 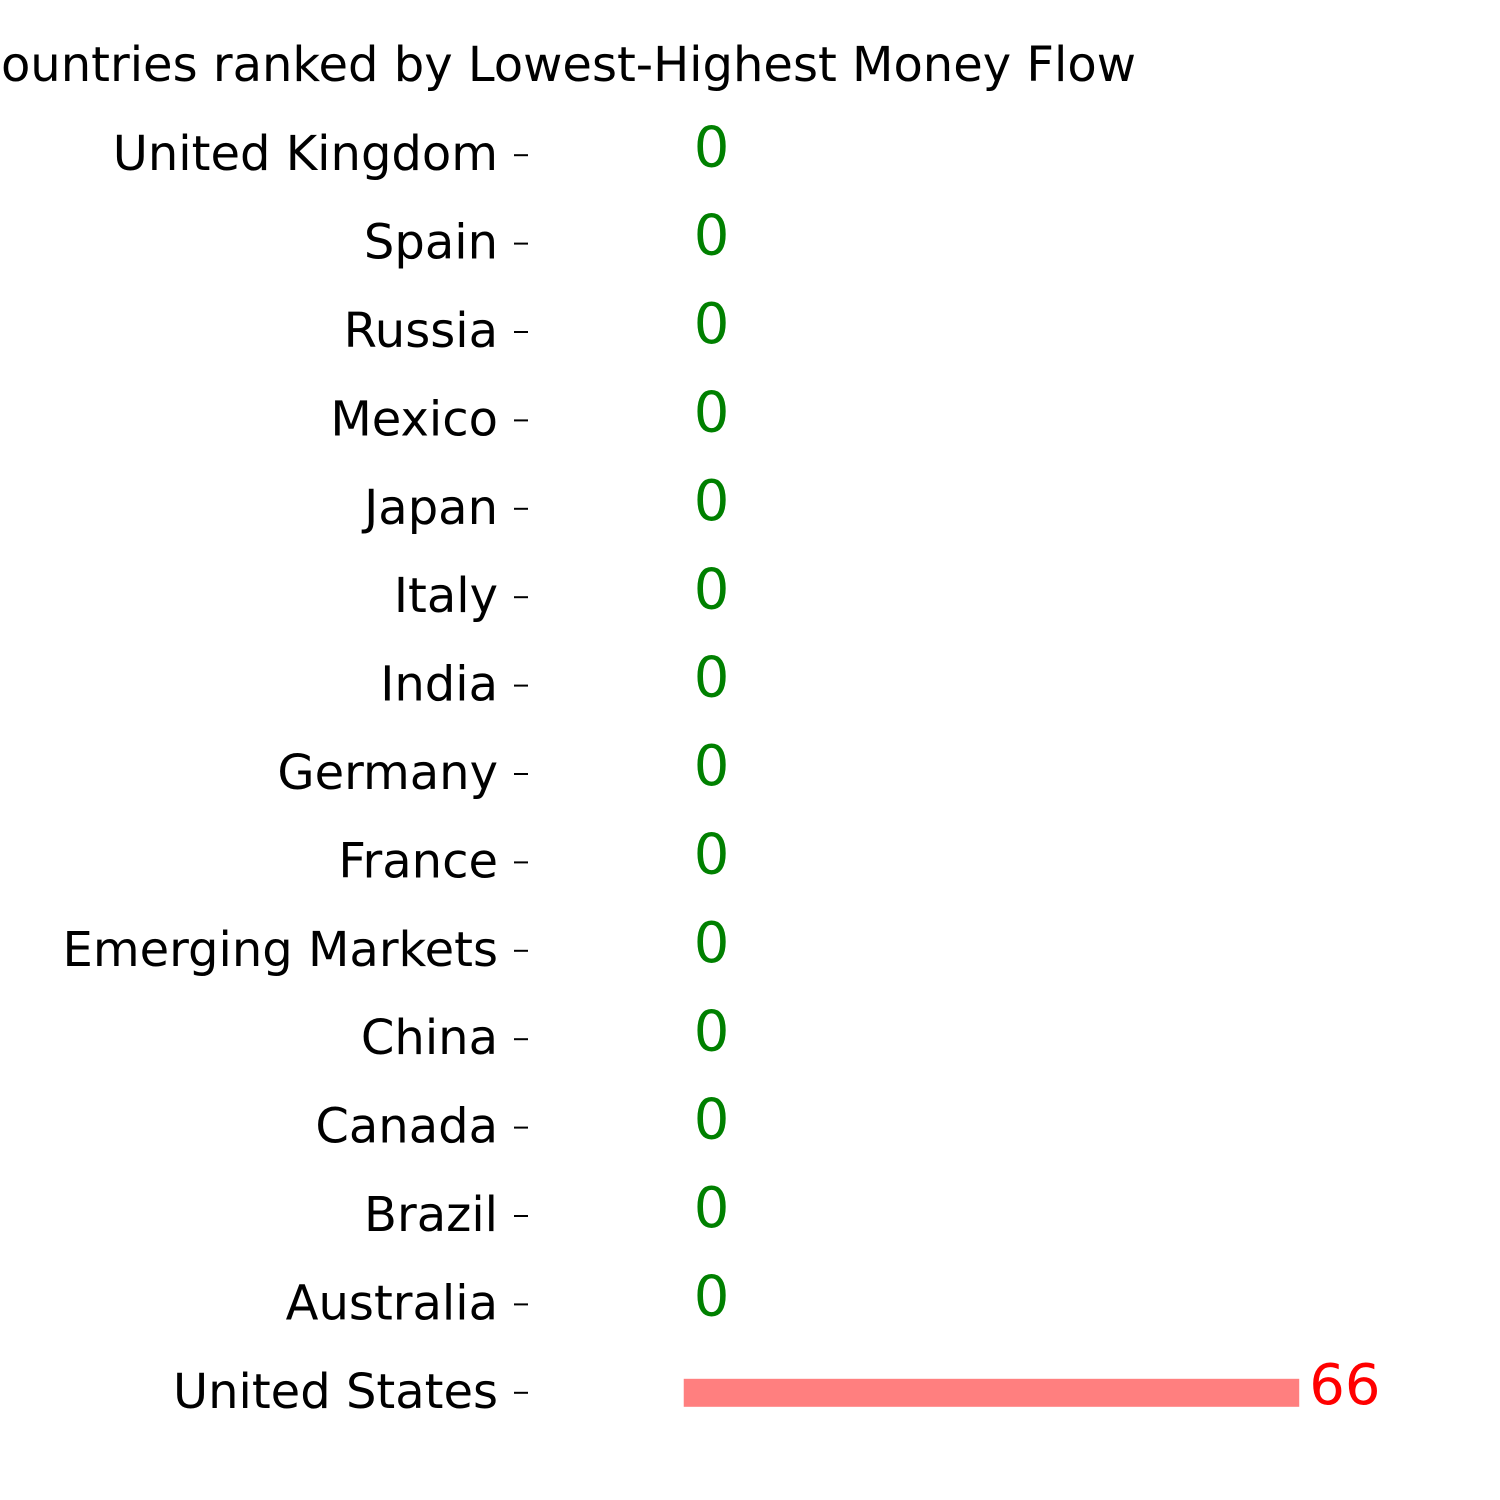 What do you see at coordinates (406, 1127) in the screenshot?
I see `y-tick-label: Canada` at bounding box center [406, 1127].